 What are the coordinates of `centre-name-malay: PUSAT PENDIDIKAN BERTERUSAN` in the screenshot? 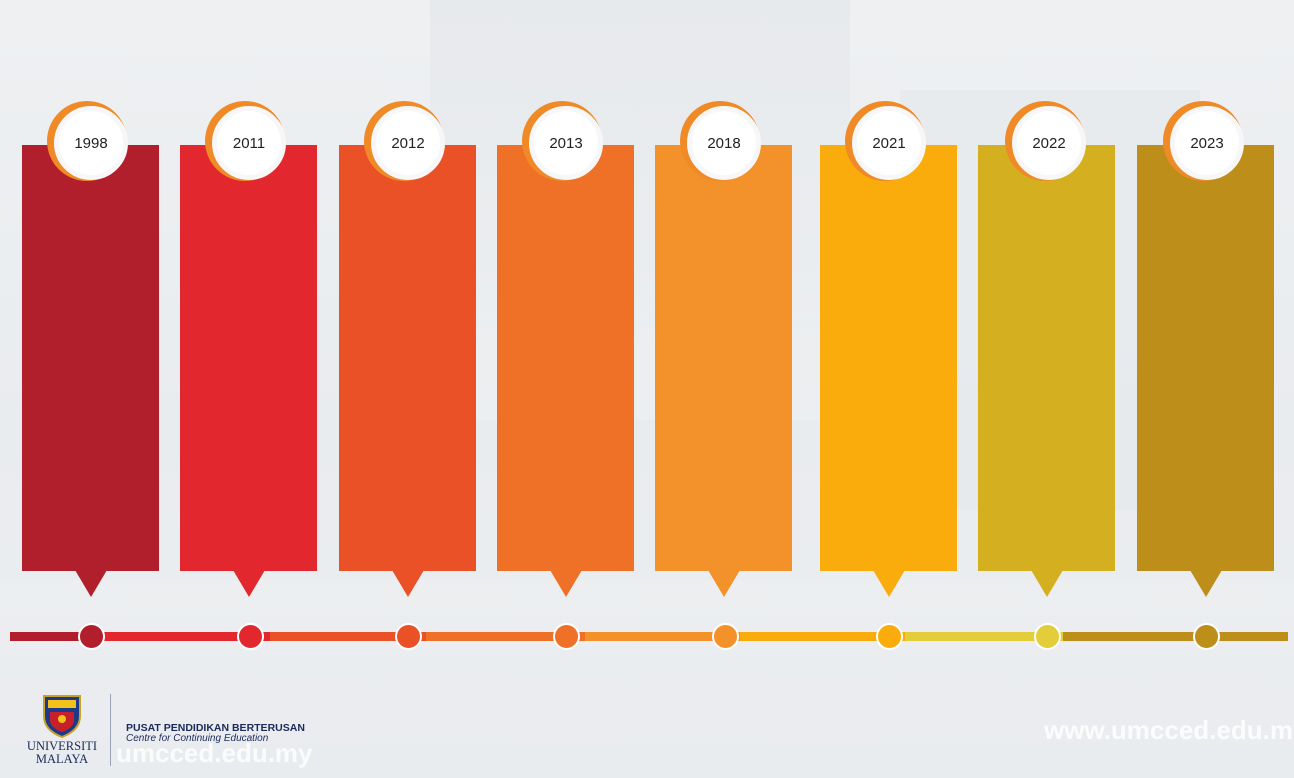 It's located at (215, 728).